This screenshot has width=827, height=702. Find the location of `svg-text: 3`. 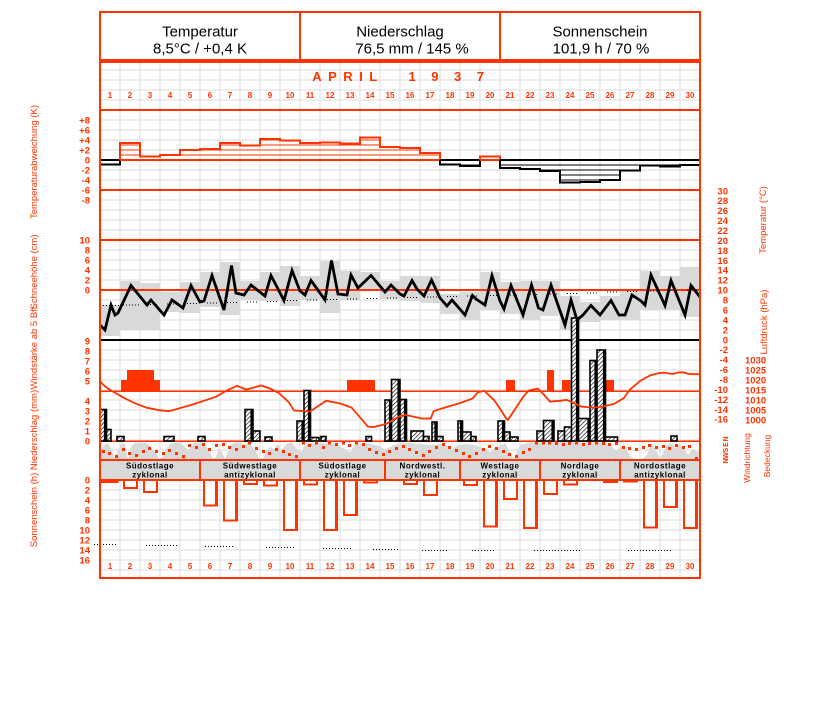

svg-text: 3 is located at coordinates (87, 412).